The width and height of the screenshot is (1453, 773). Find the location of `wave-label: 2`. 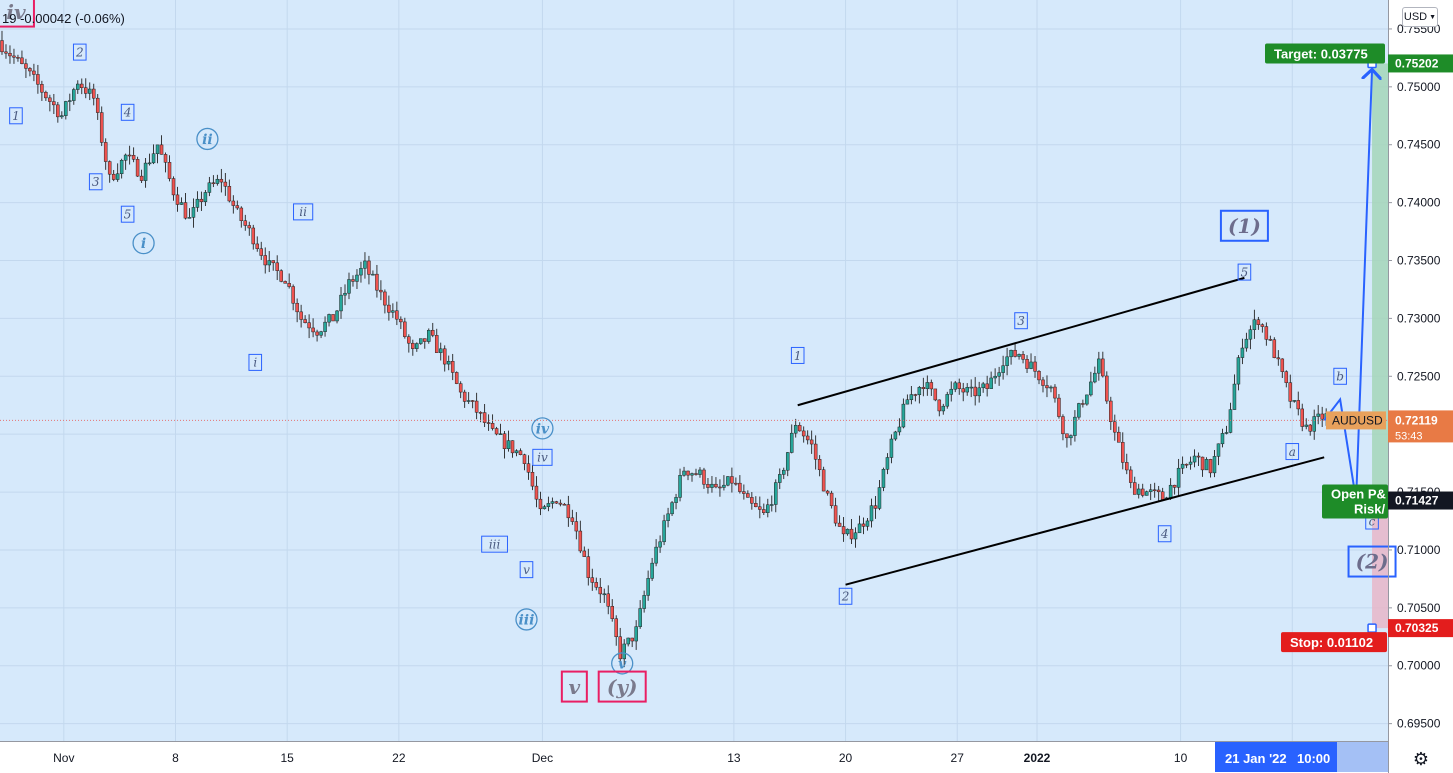

wave-label: 2 is located at coordinates (79, 52).